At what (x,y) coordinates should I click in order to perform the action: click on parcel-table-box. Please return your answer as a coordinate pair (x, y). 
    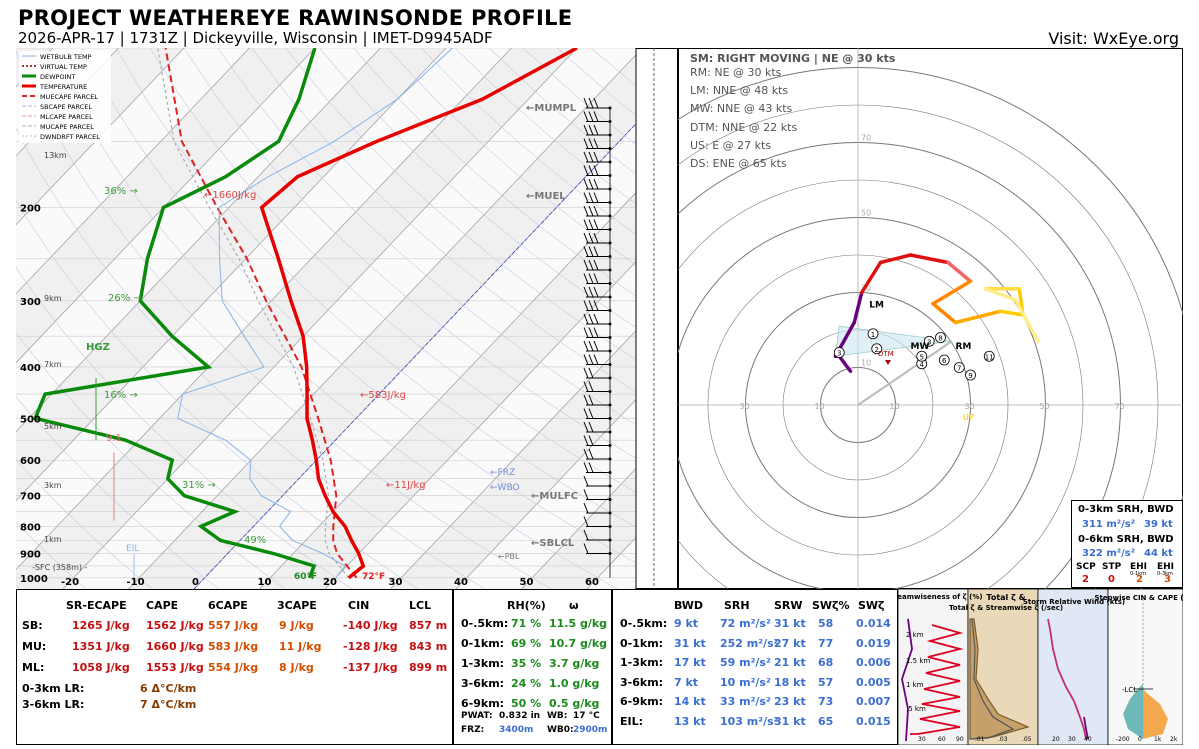
    Looking at the image, I should click on (234, 667).